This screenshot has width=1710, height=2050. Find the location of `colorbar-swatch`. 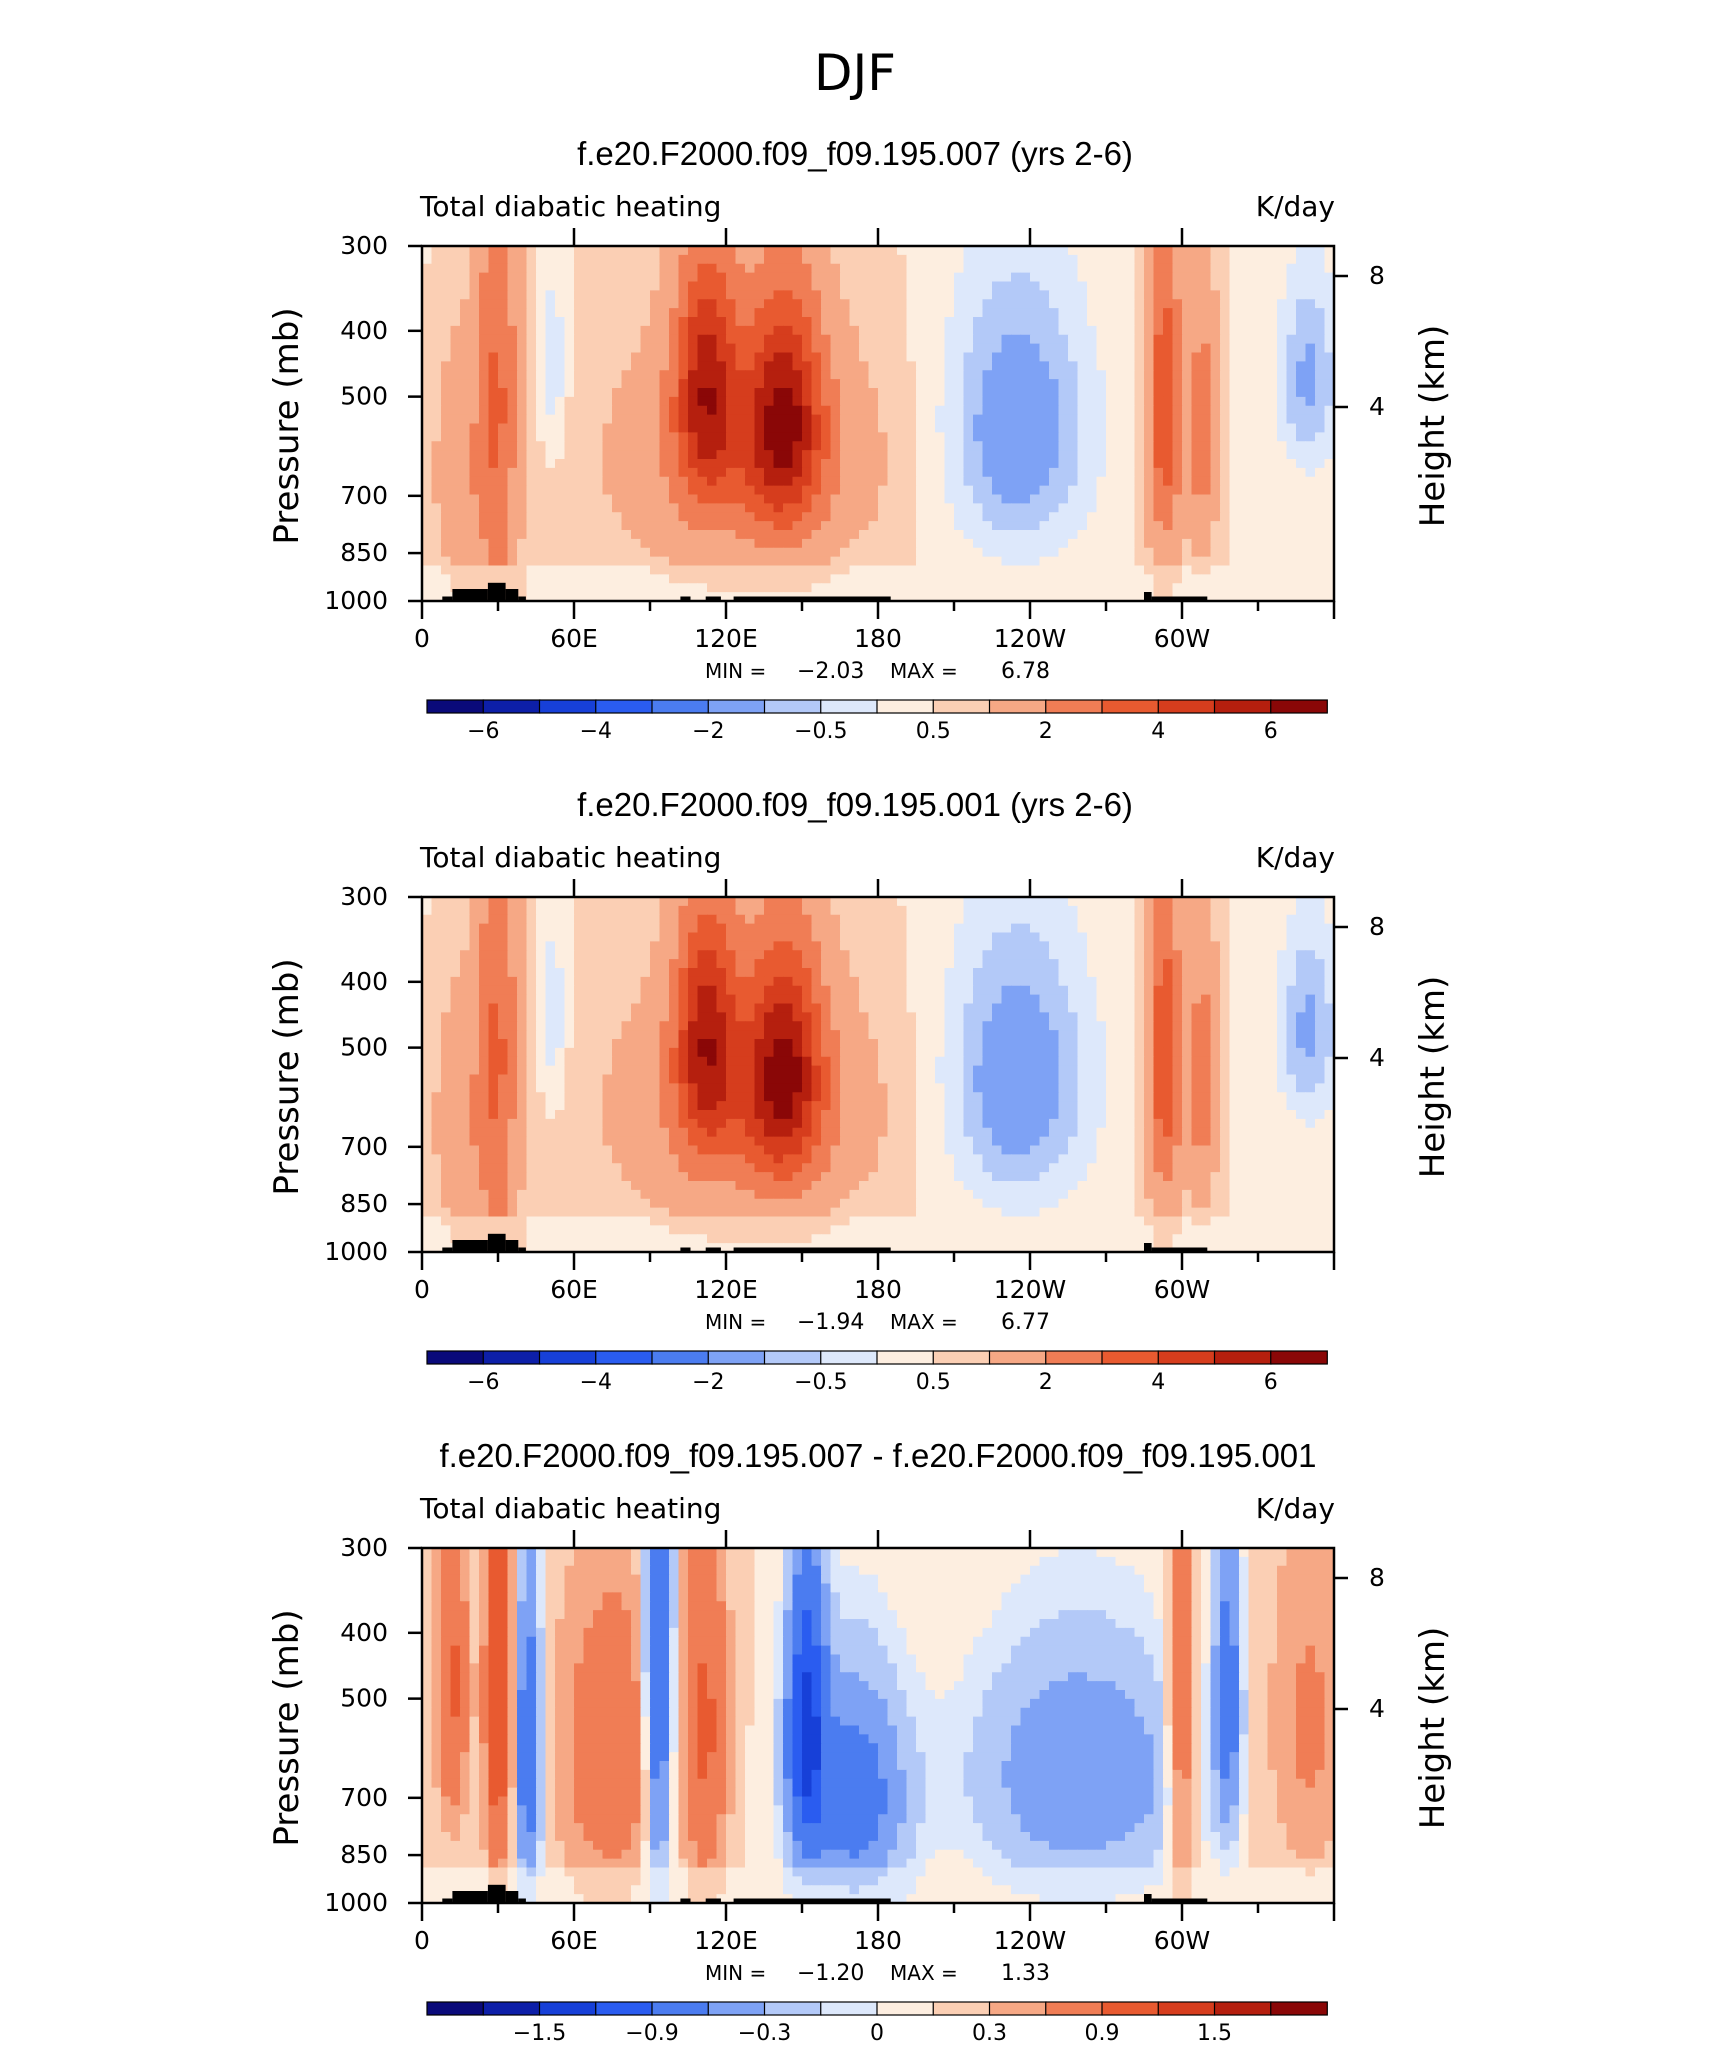

colorbar-swatch is located at coordinates (793, 706).